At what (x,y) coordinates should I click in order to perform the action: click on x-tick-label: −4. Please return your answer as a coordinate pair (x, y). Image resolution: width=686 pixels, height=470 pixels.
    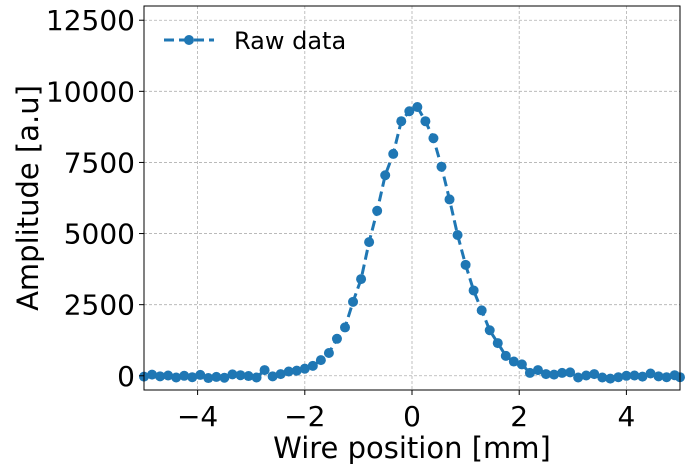
    Looking at the image, I should click on (197, 416).